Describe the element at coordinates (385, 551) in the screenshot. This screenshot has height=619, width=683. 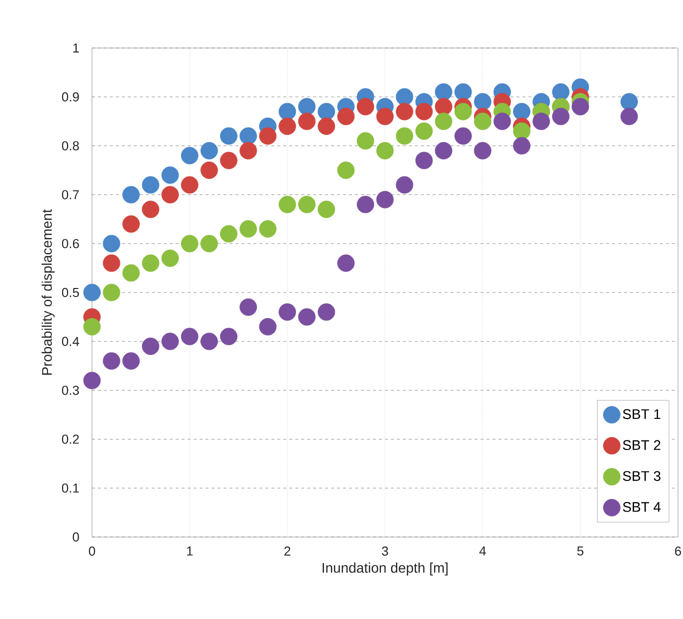
I see `x-tick-label: 3` at that location.